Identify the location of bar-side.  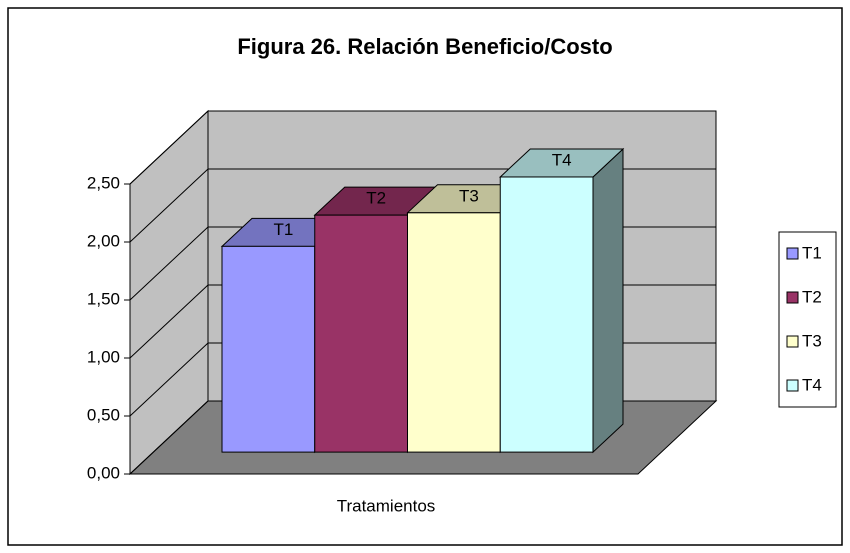
(608, 300).